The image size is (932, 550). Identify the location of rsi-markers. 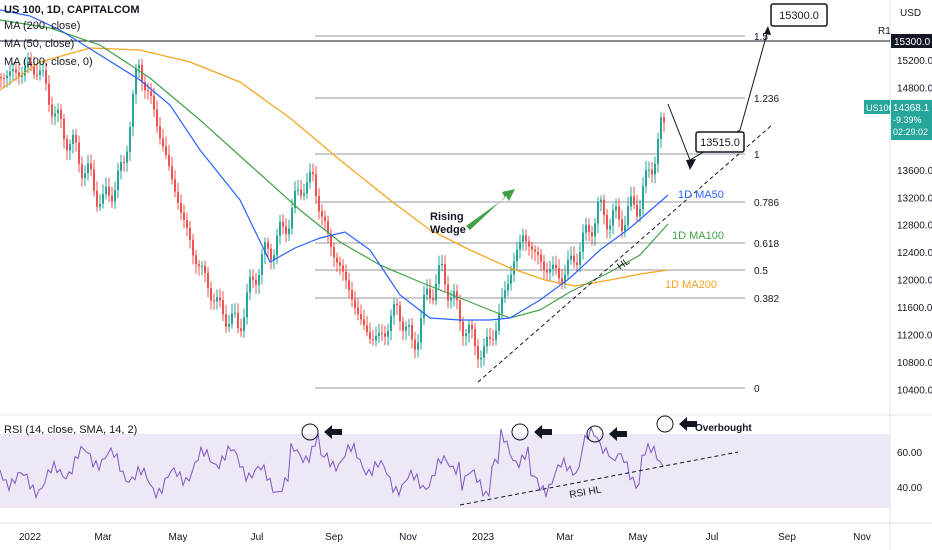
(499, 429).